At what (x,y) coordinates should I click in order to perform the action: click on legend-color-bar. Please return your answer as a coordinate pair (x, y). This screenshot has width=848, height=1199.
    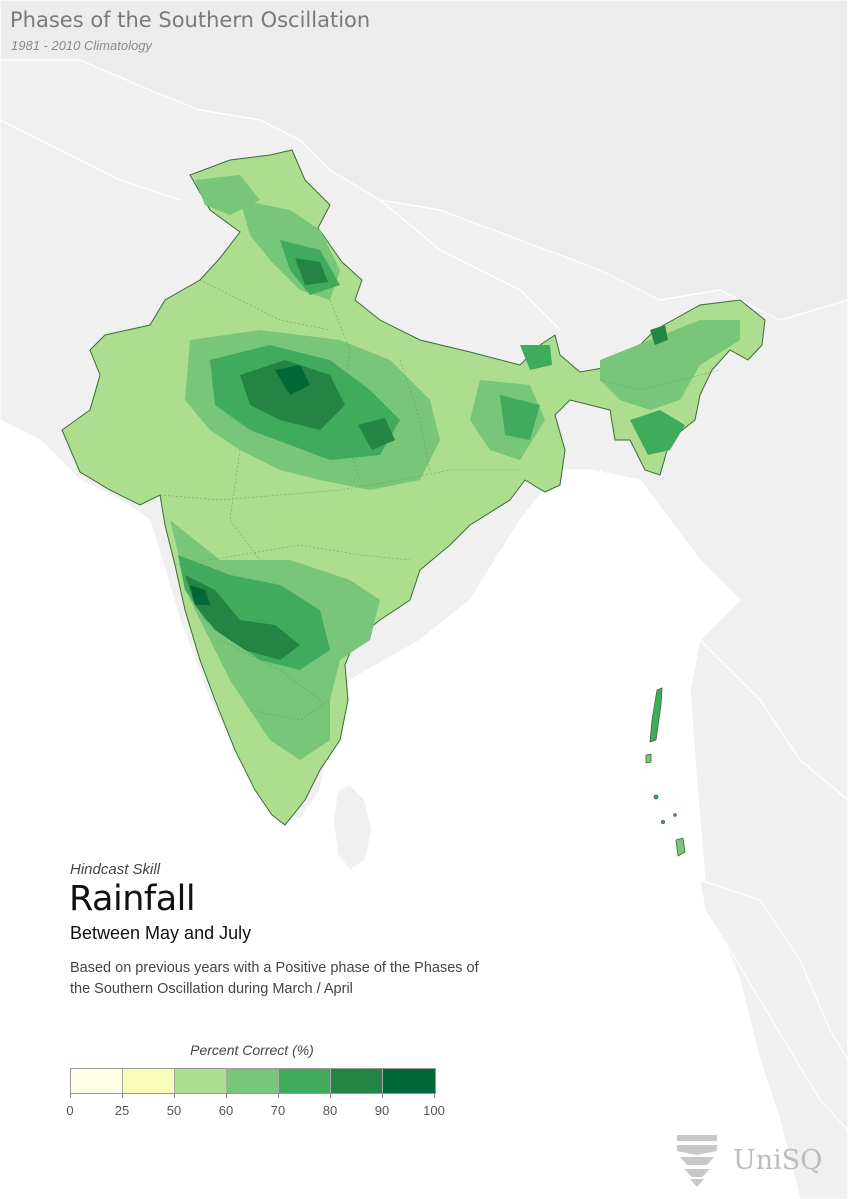
    Looking at the image, I should click on (253, 1081).